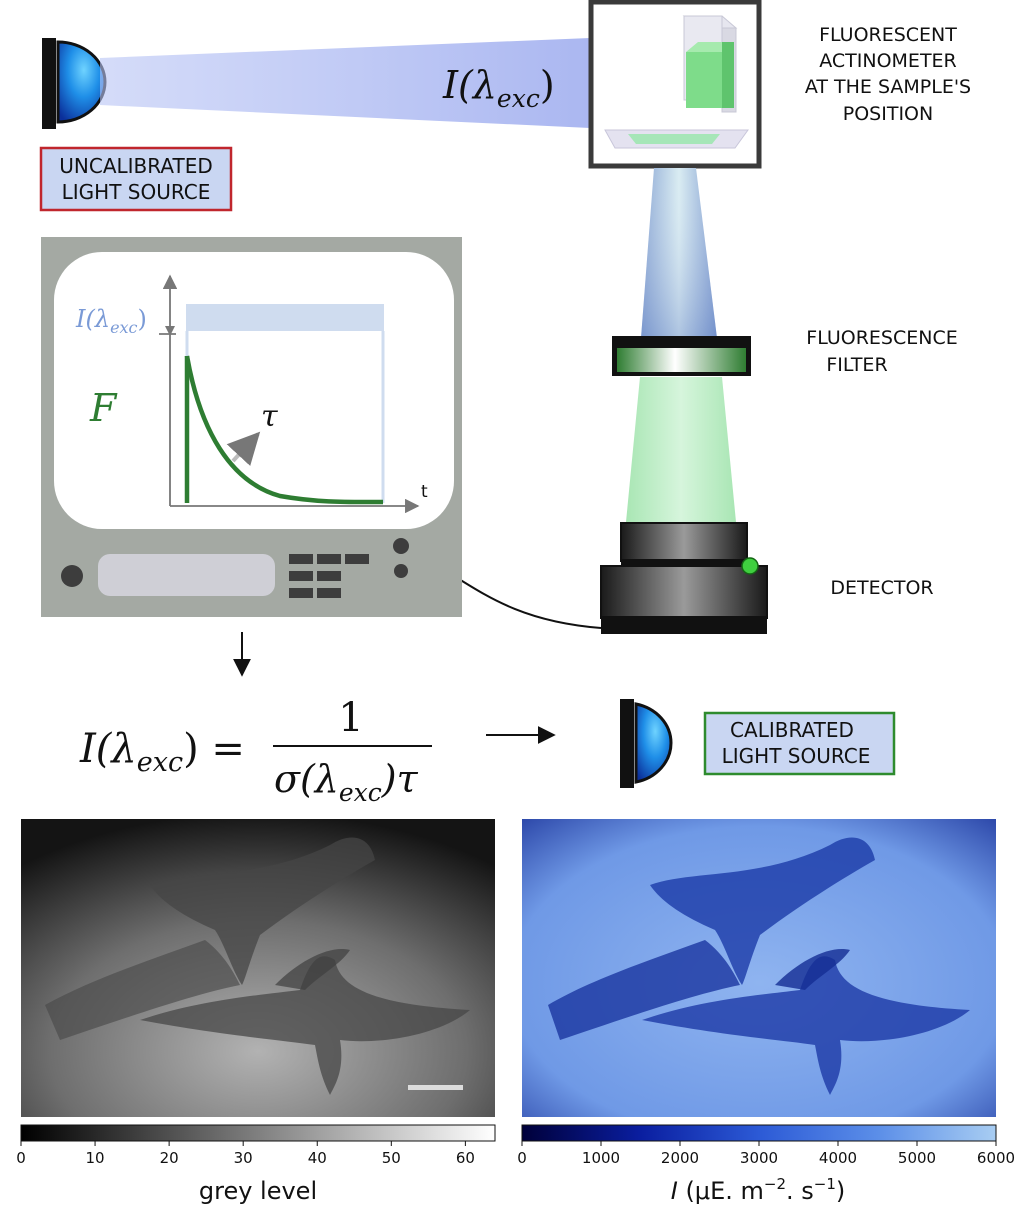 The height and width of the screenshot is (1210, 1019). I want to click on grey-level-image, so click(258, 968).